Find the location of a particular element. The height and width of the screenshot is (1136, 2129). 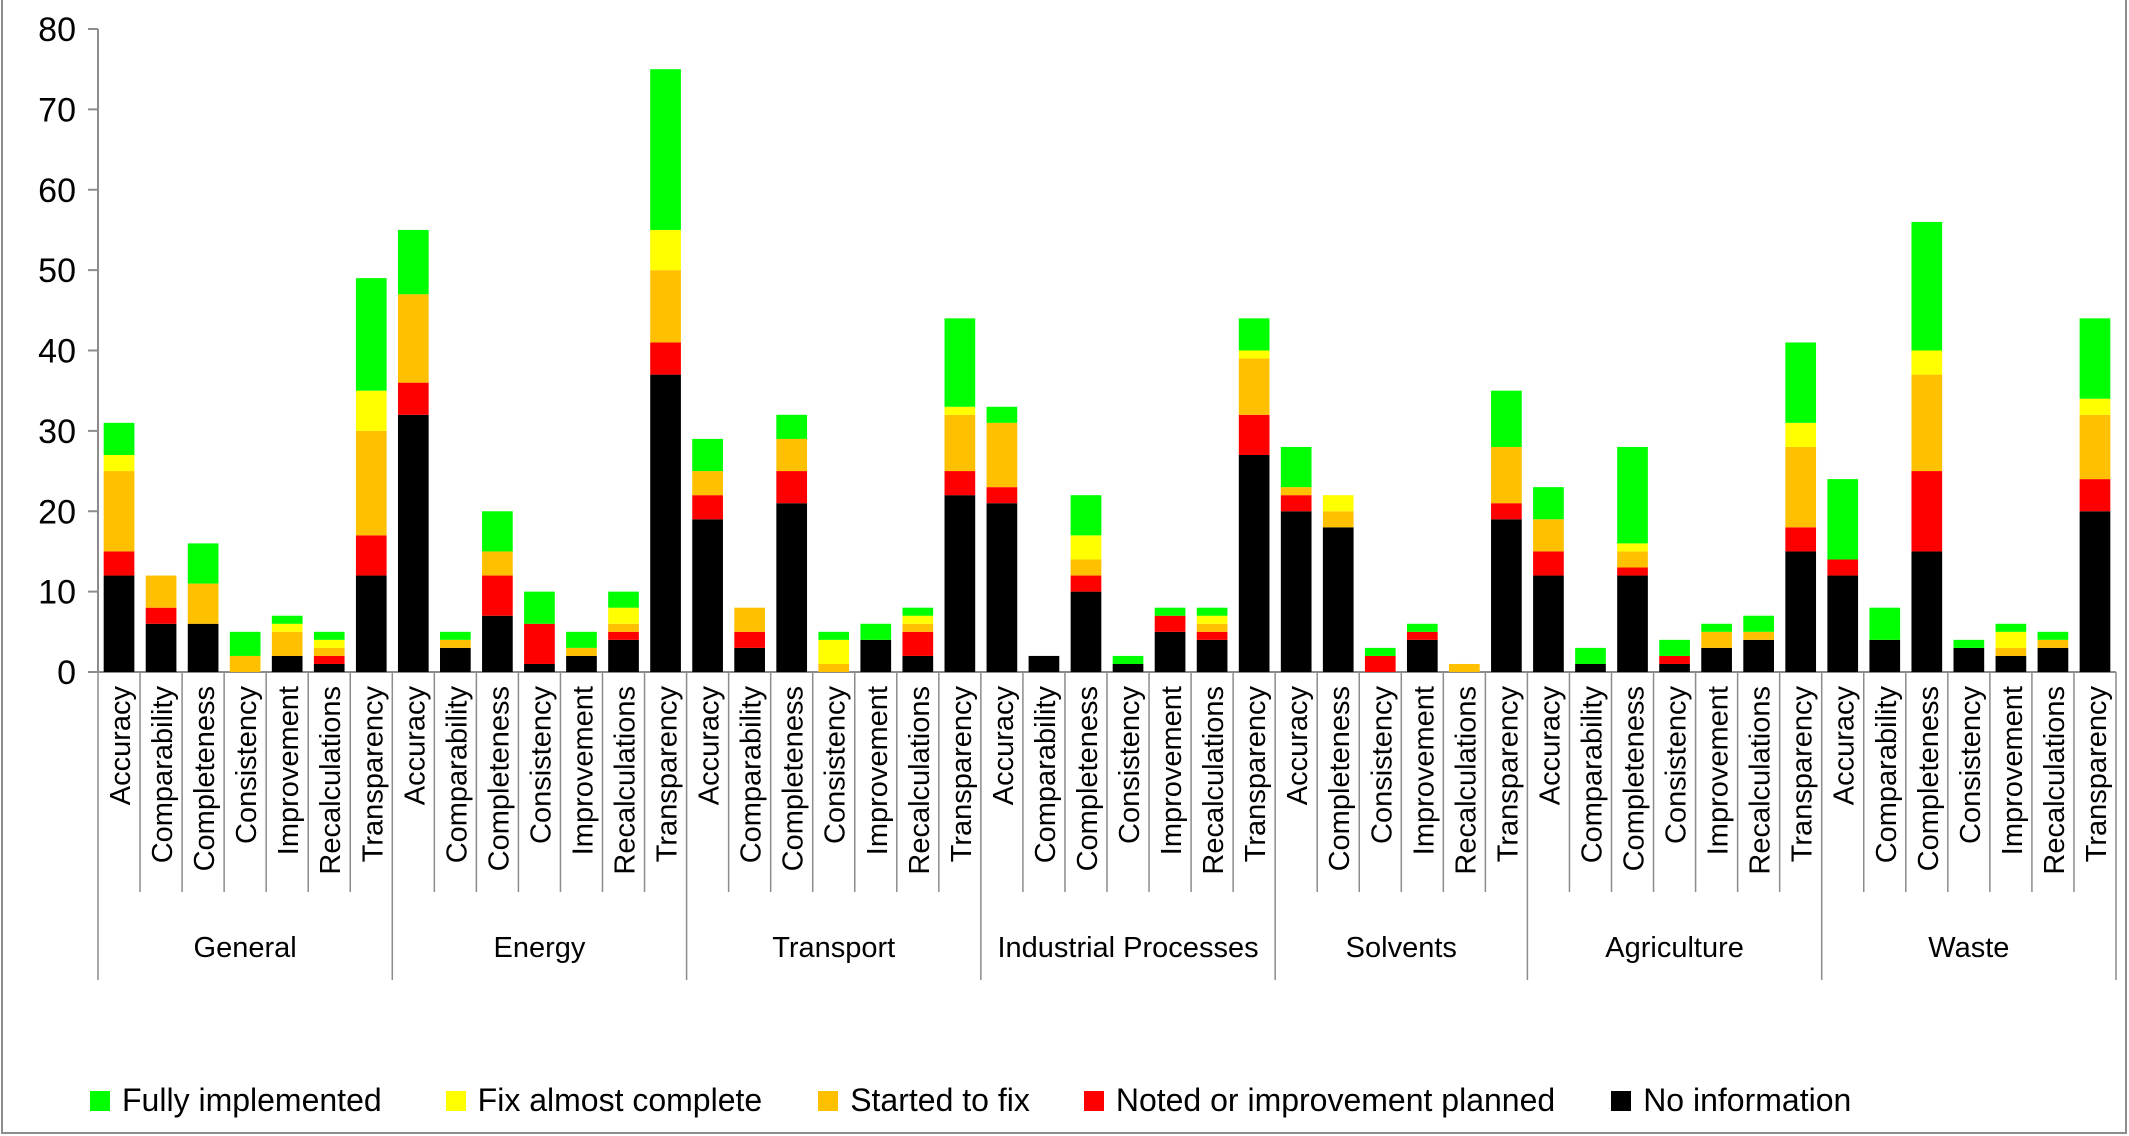

group-label: Transport is located at coordinates (833, 948).